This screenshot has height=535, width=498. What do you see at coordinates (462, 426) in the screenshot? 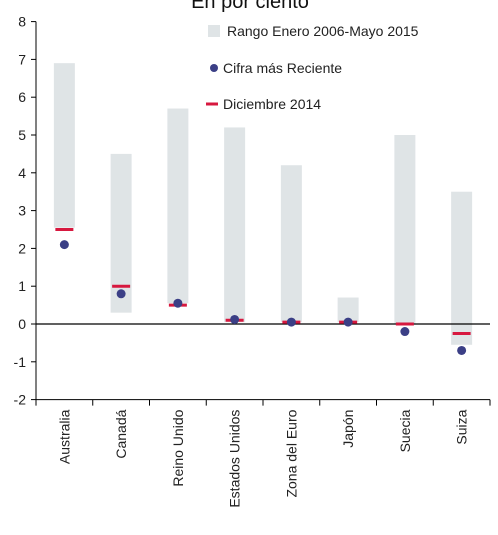
I see `category-label: Suiza` at bounding box center [462, 426].